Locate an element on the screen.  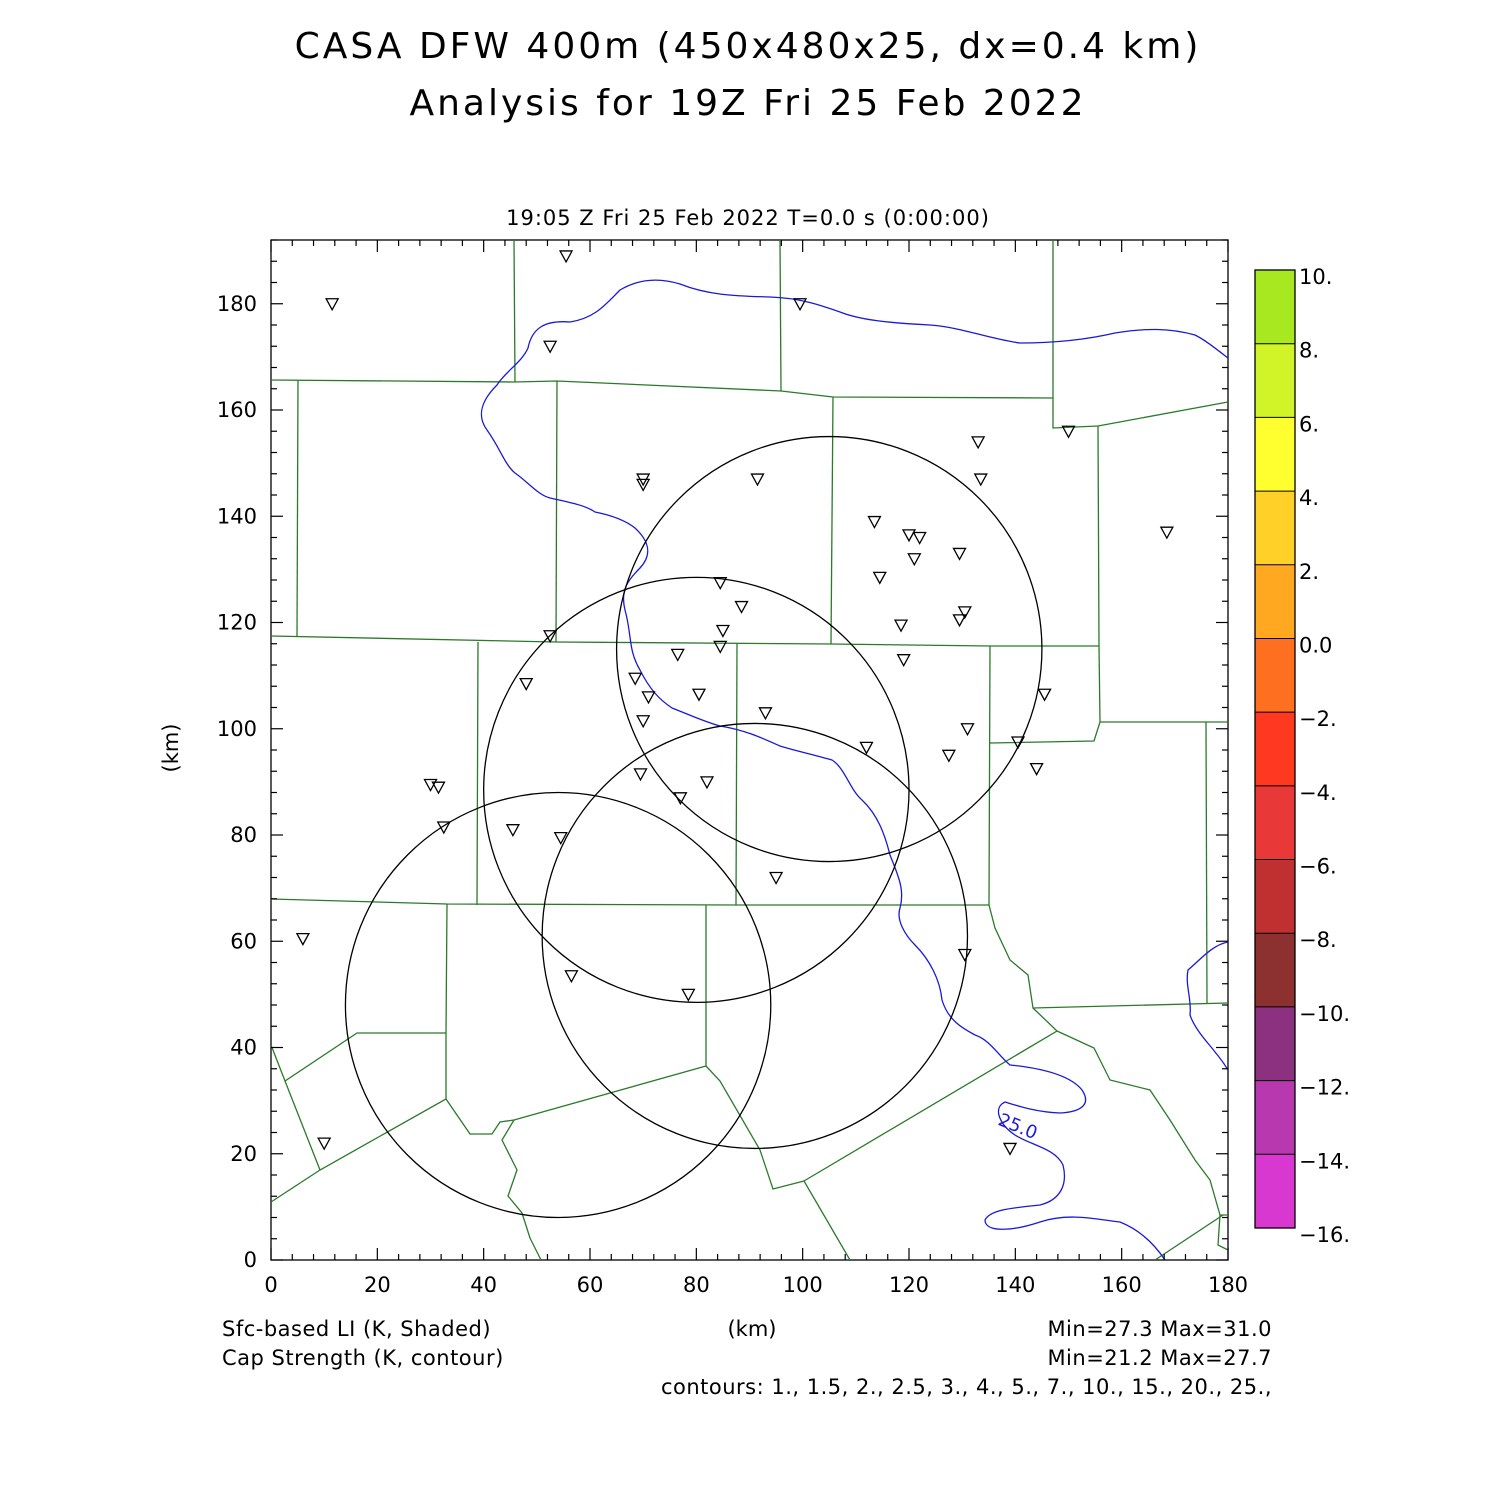
x-tick-label: 100 is located at coordinates (803, 1285).